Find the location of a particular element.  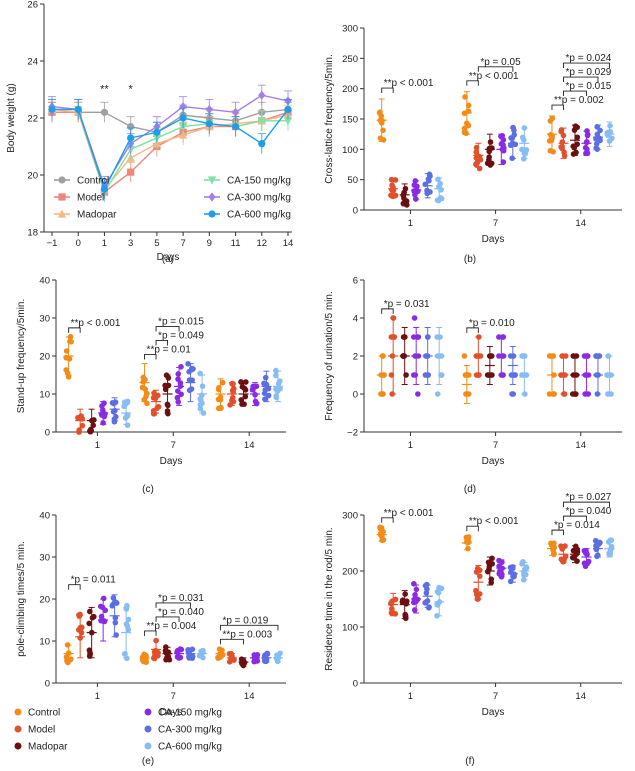

y-tick-label: 30 is located at coordinates (44, 558).